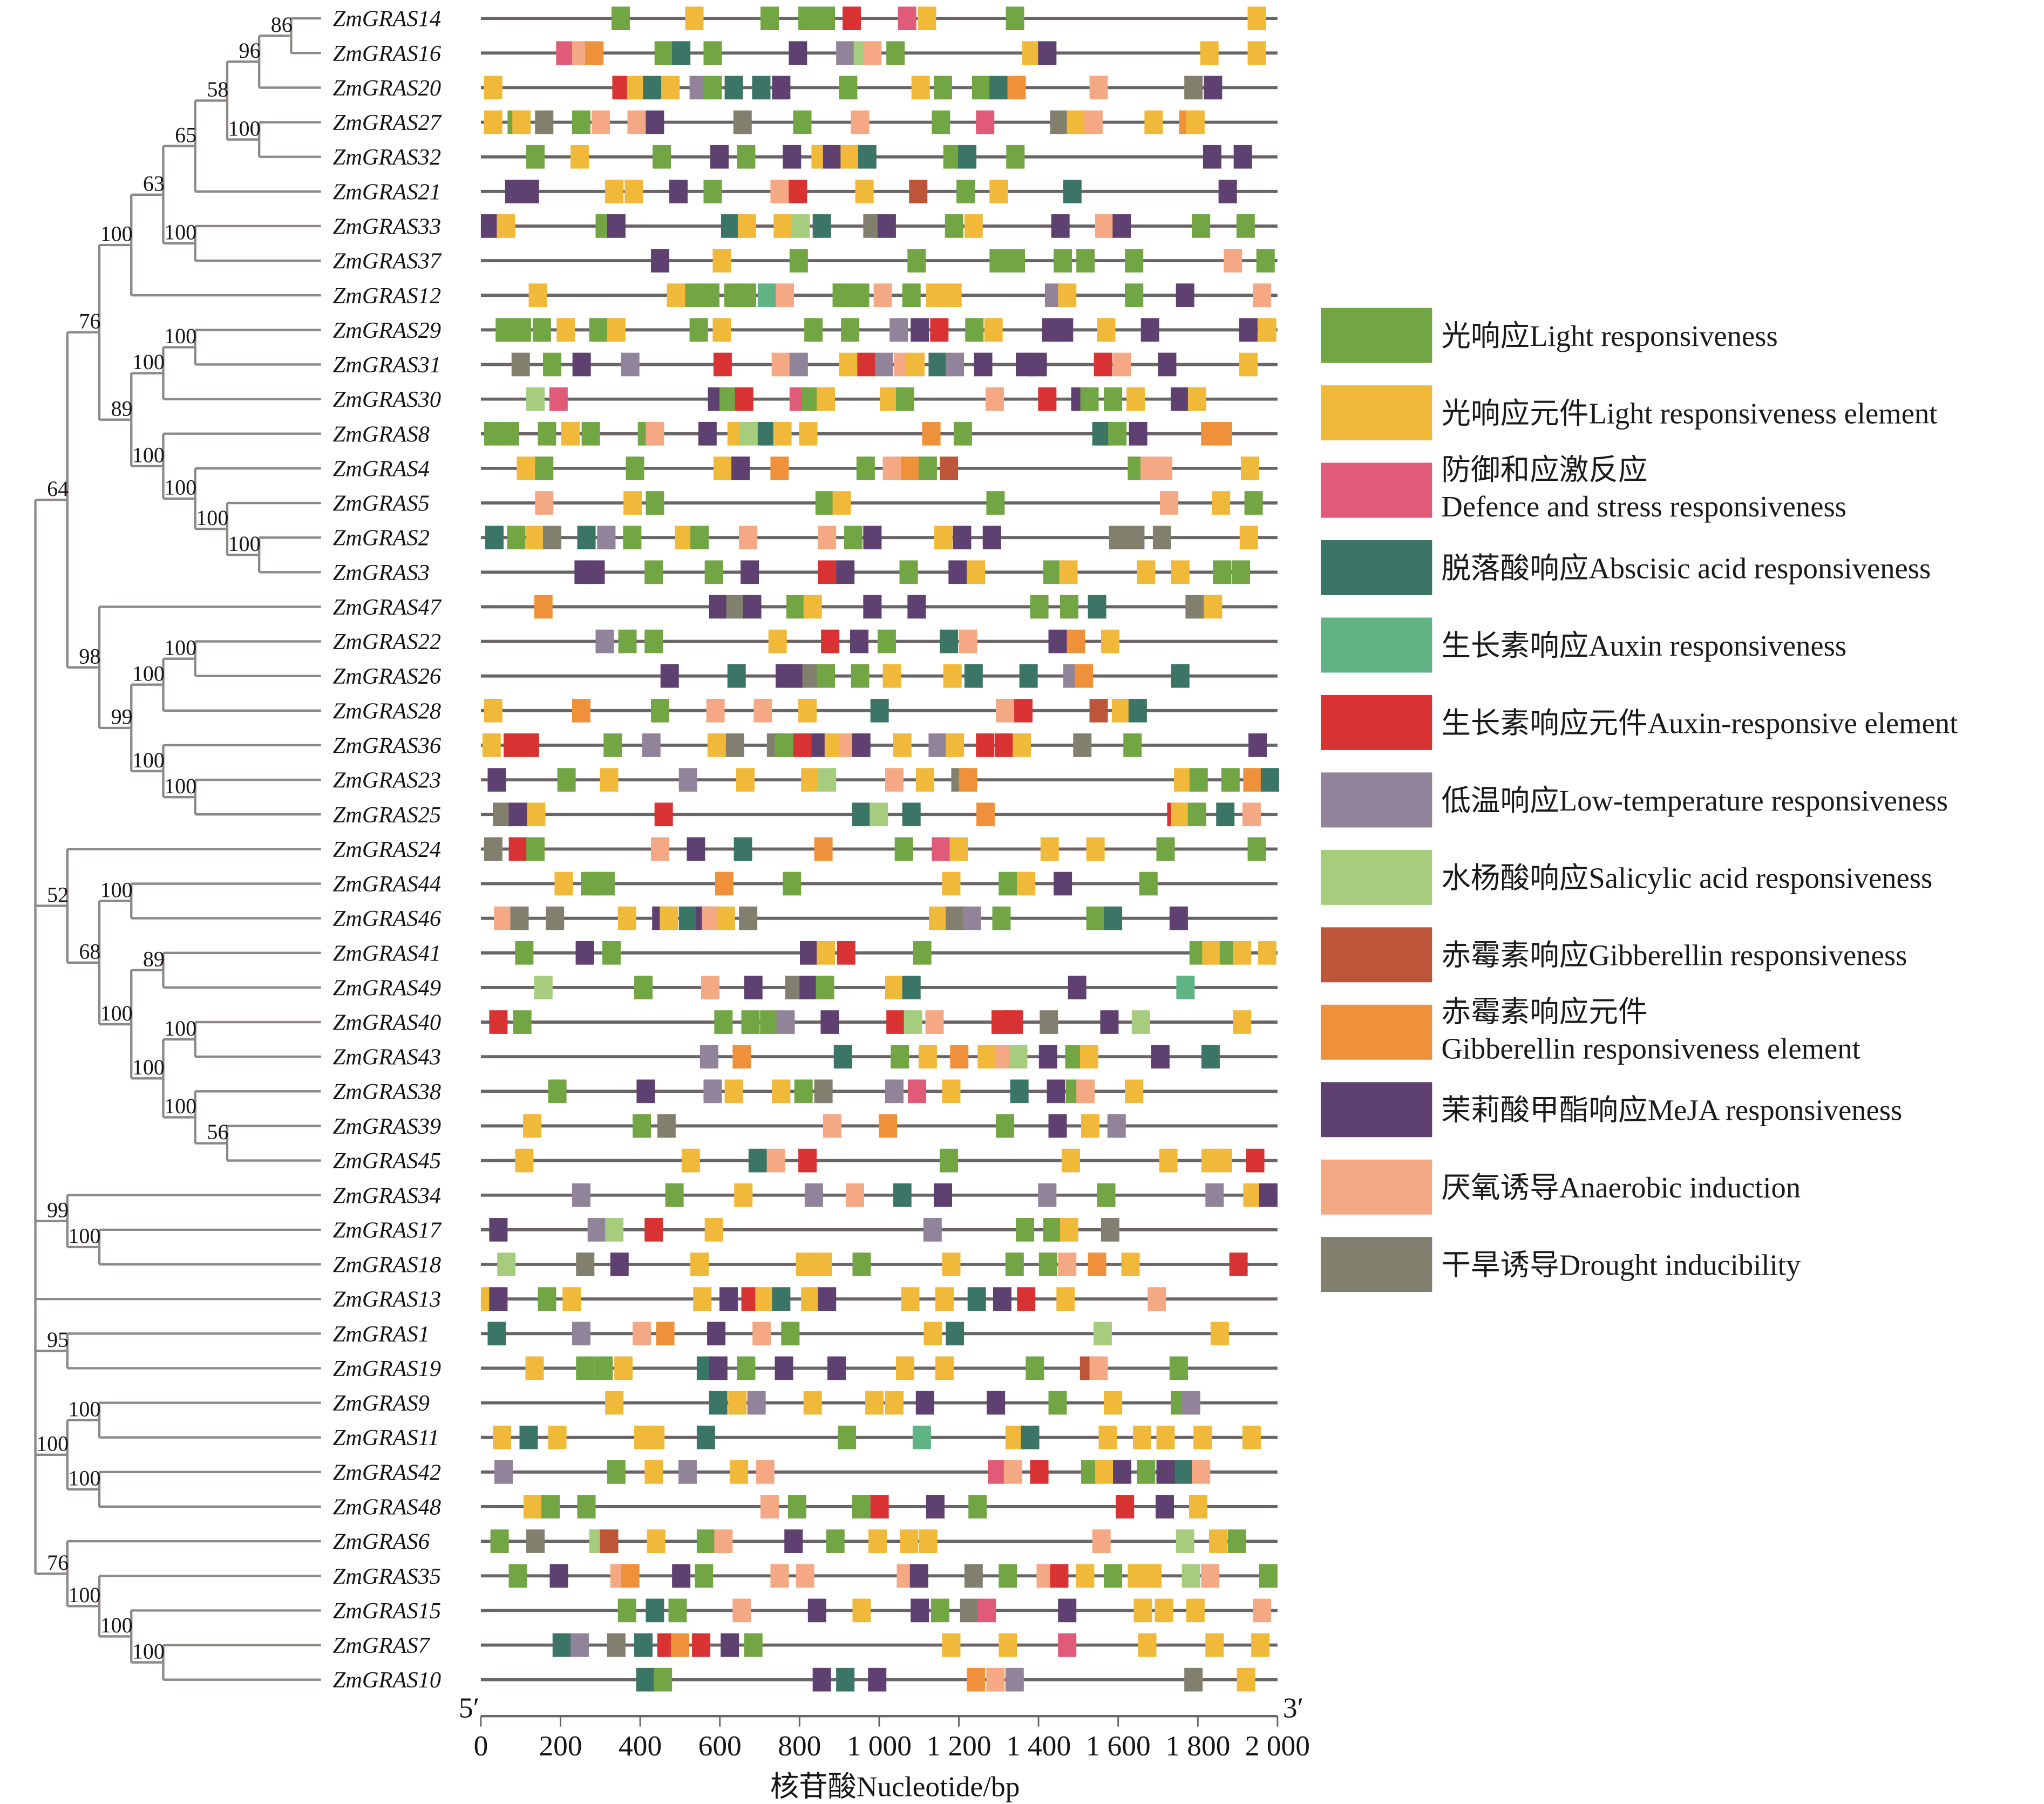 Image resolution: width=2044 pixels, height=1804 pixels. What do you see at coordinates (387, 780) in the screenshot?
I see `gene-label: ZmGRAS23` at bounding box center [387, 780].